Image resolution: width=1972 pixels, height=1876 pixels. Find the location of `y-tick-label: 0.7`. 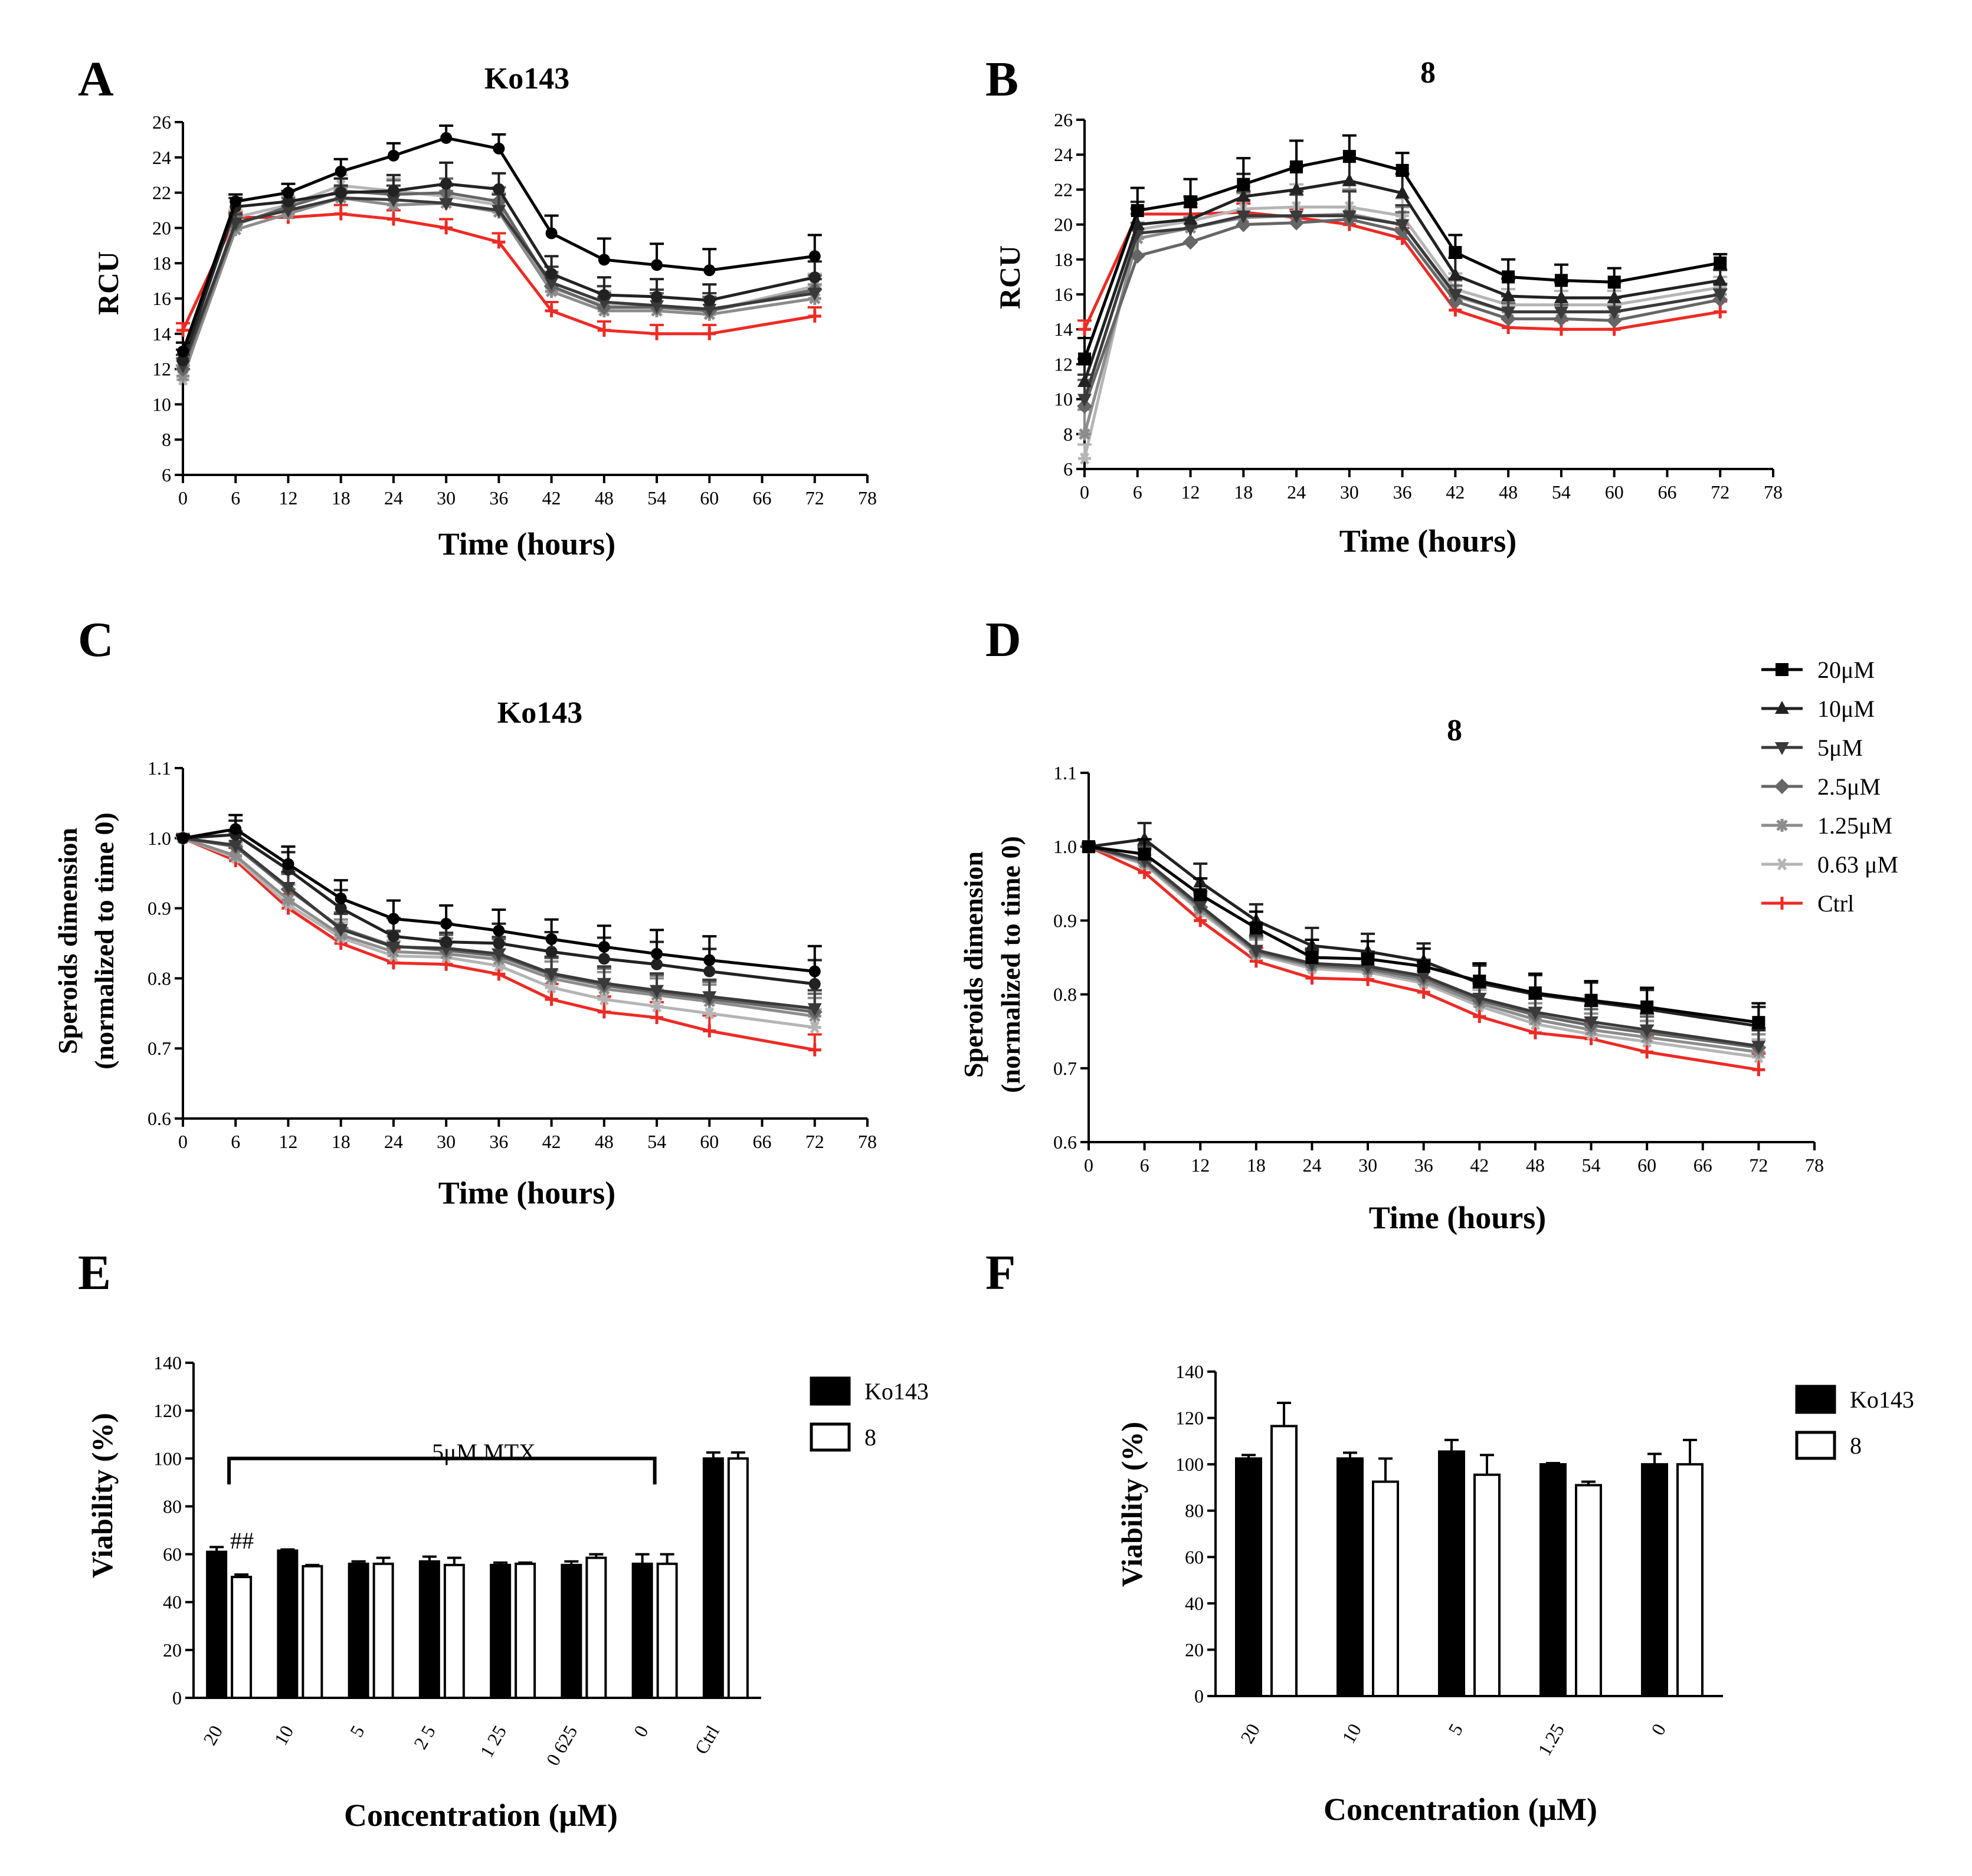

y-tick-label: 0.7 is located at coordinates (1065, 1068).